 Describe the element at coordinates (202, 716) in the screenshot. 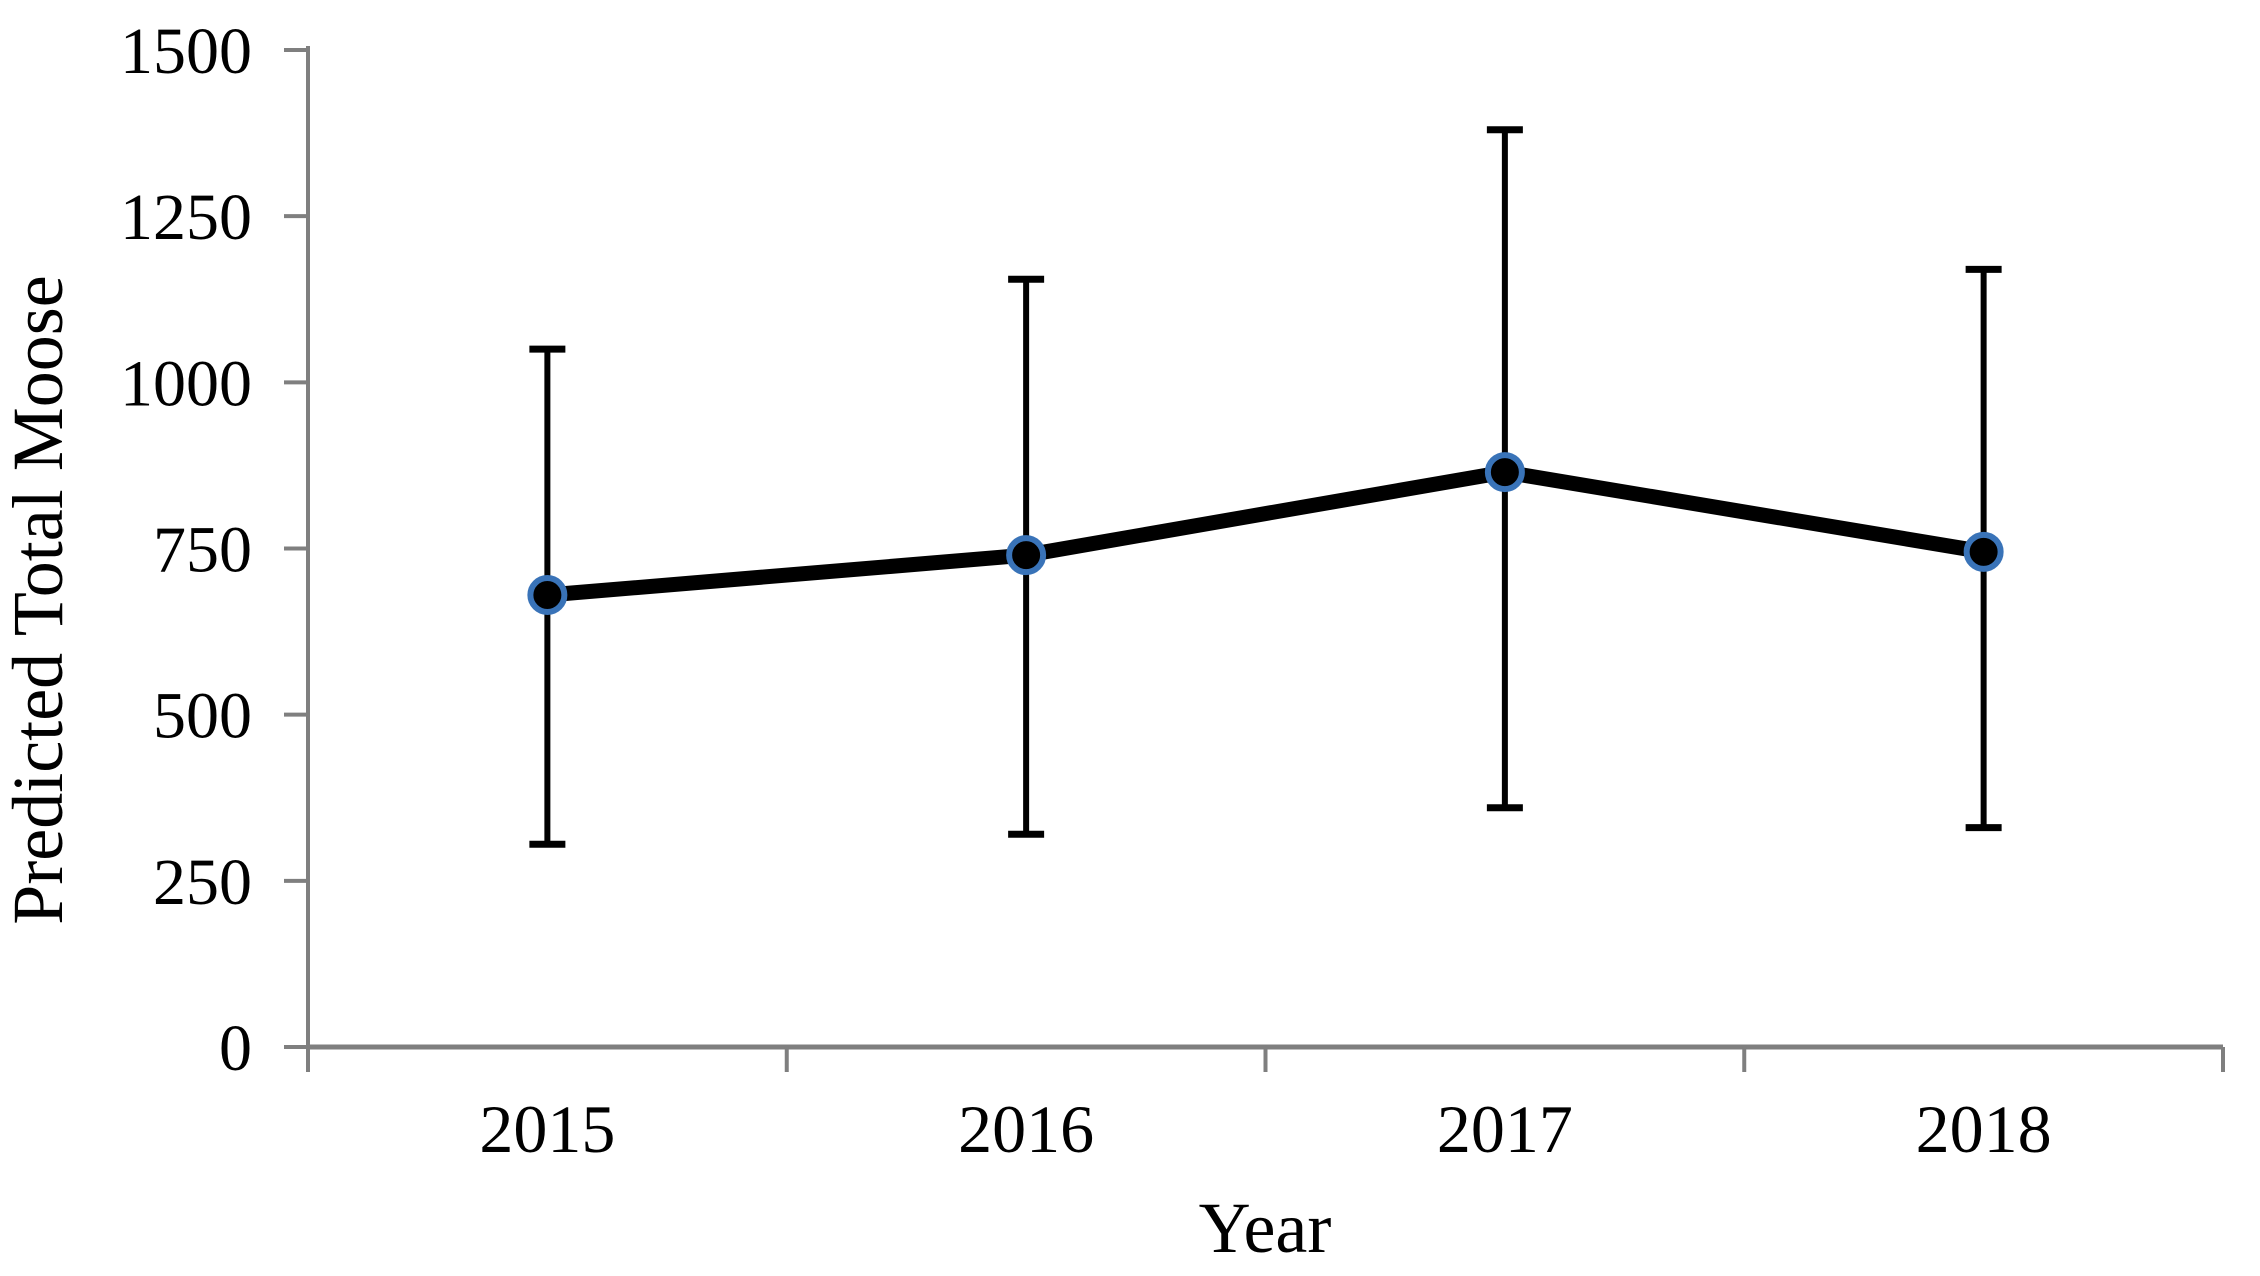

I see `y-tick-label: 500` at that location.